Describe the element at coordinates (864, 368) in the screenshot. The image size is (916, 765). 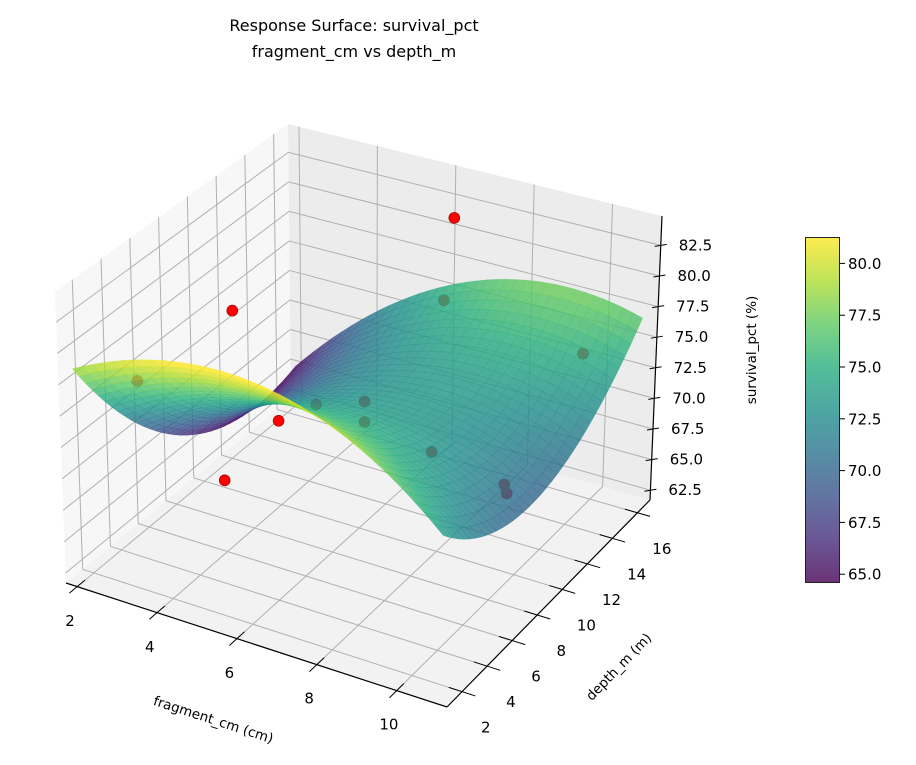
I see `colorbar-tick-label: 75.0` at that location.